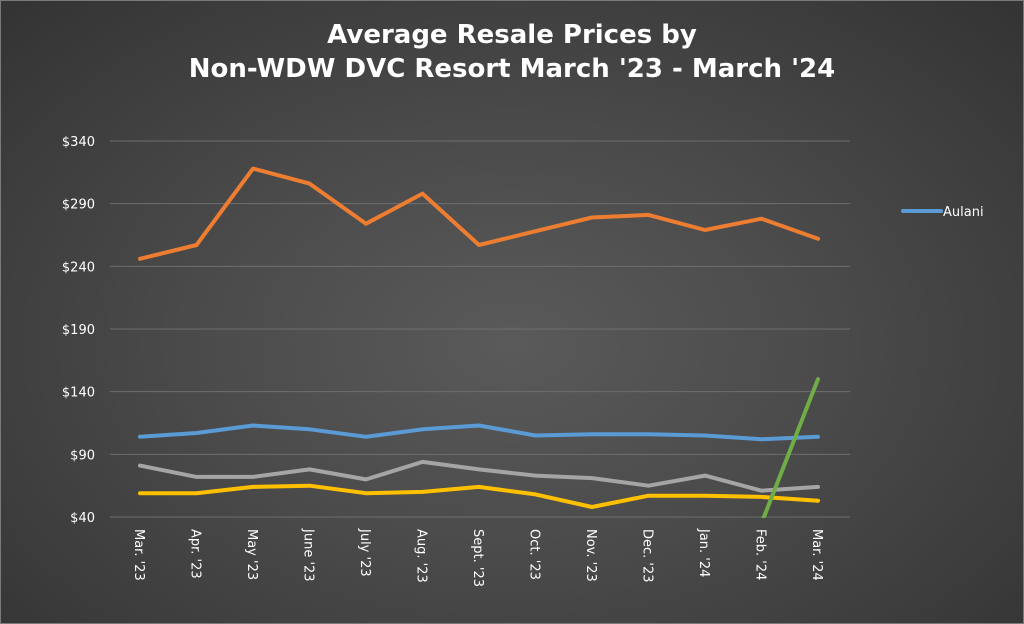  What do you see at coordinates (364, 552) in the screenshot?
I see `x-tick-label: July '23` at bounding box center [364, 552].